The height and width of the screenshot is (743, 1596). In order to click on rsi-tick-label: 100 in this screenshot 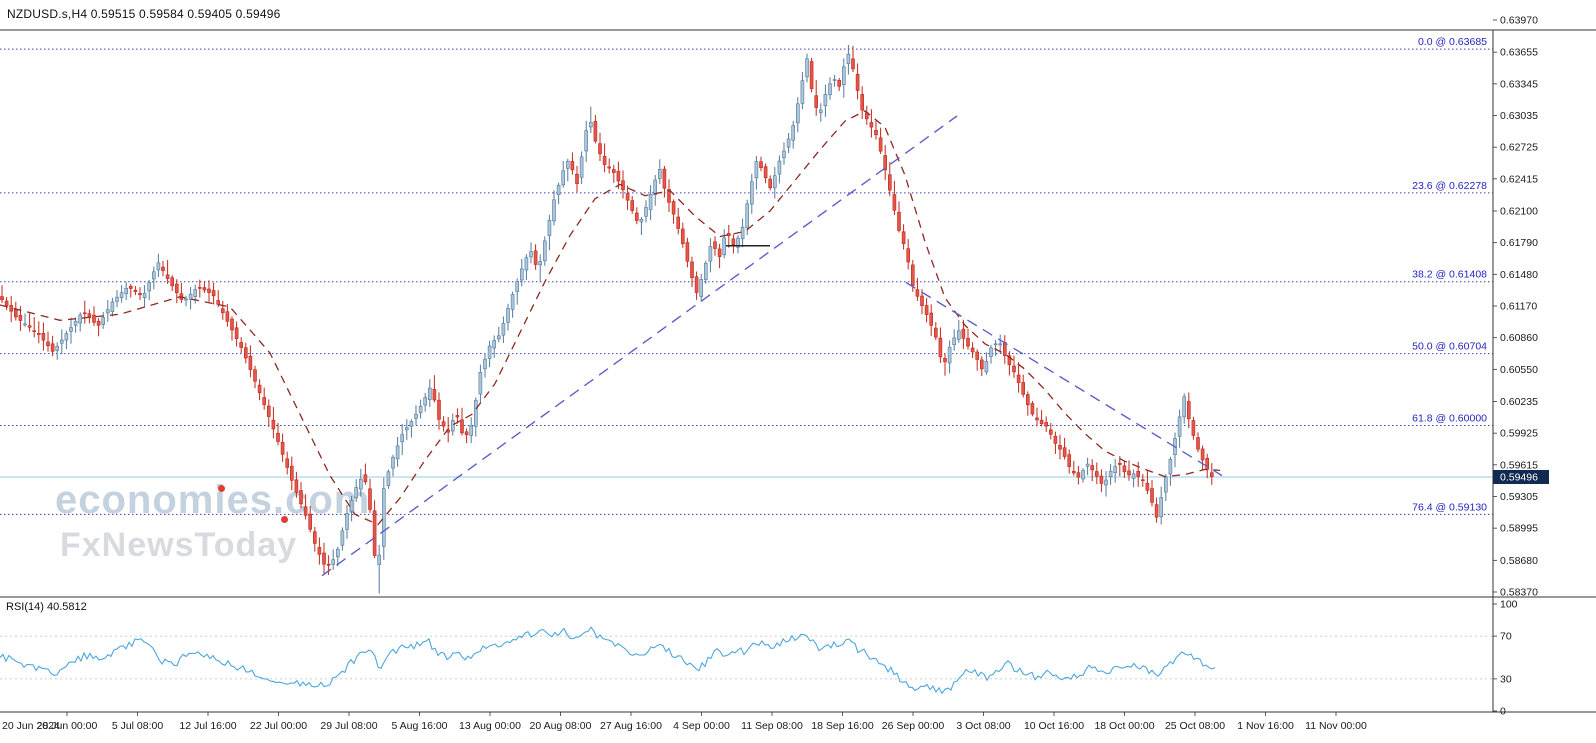, I will do `click(1509, 605)`.